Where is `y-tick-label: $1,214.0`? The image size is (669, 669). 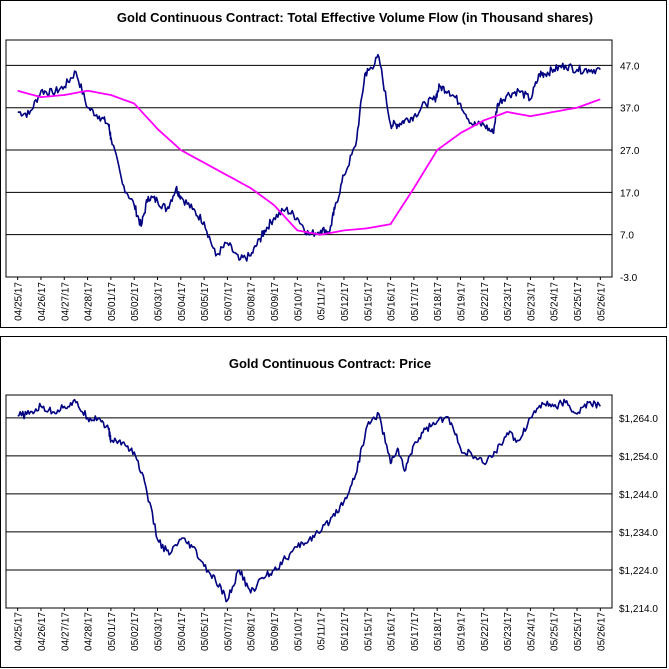 y-tick-label: $1,214.0 is located at coordinates (638, 609).